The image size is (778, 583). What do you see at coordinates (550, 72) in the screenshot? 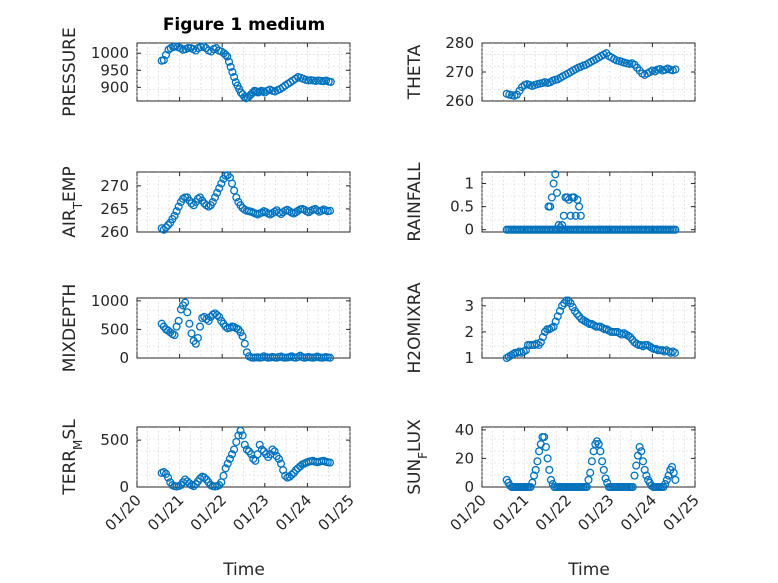
I see `subplot-2: 260 270 280 THETA` at bounding box center [550, 72].